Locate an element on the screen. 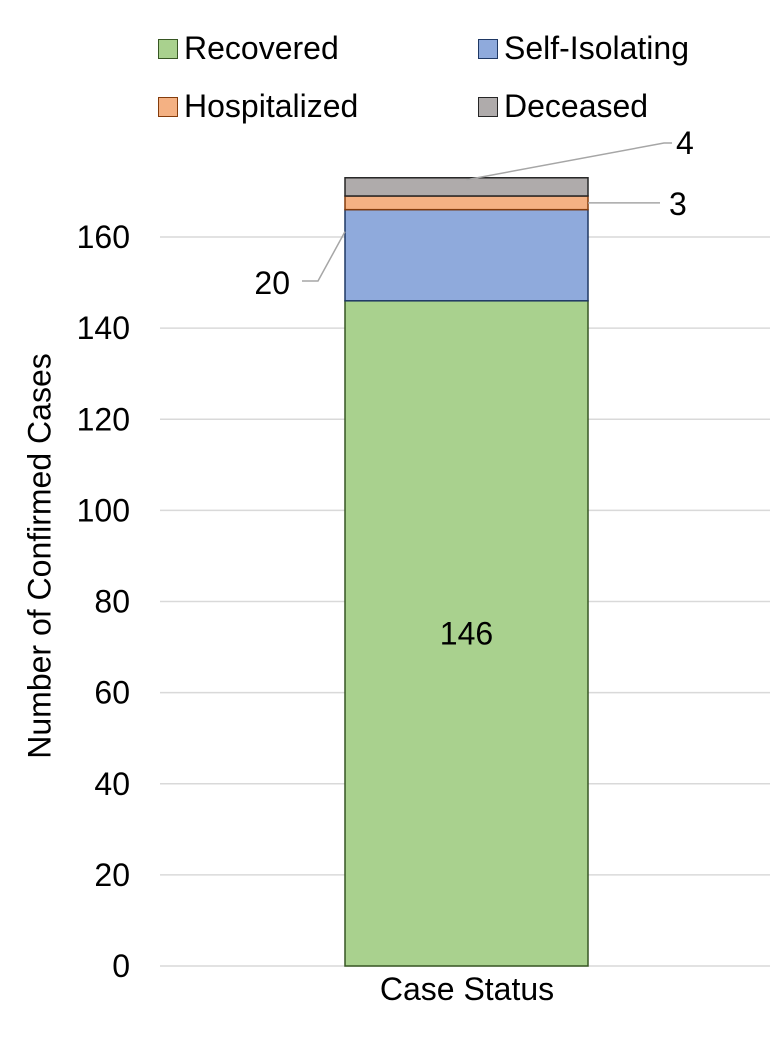 The image size is (781, 1049). legend-label-deceased: Deceased is located at coordinates (576, 106).